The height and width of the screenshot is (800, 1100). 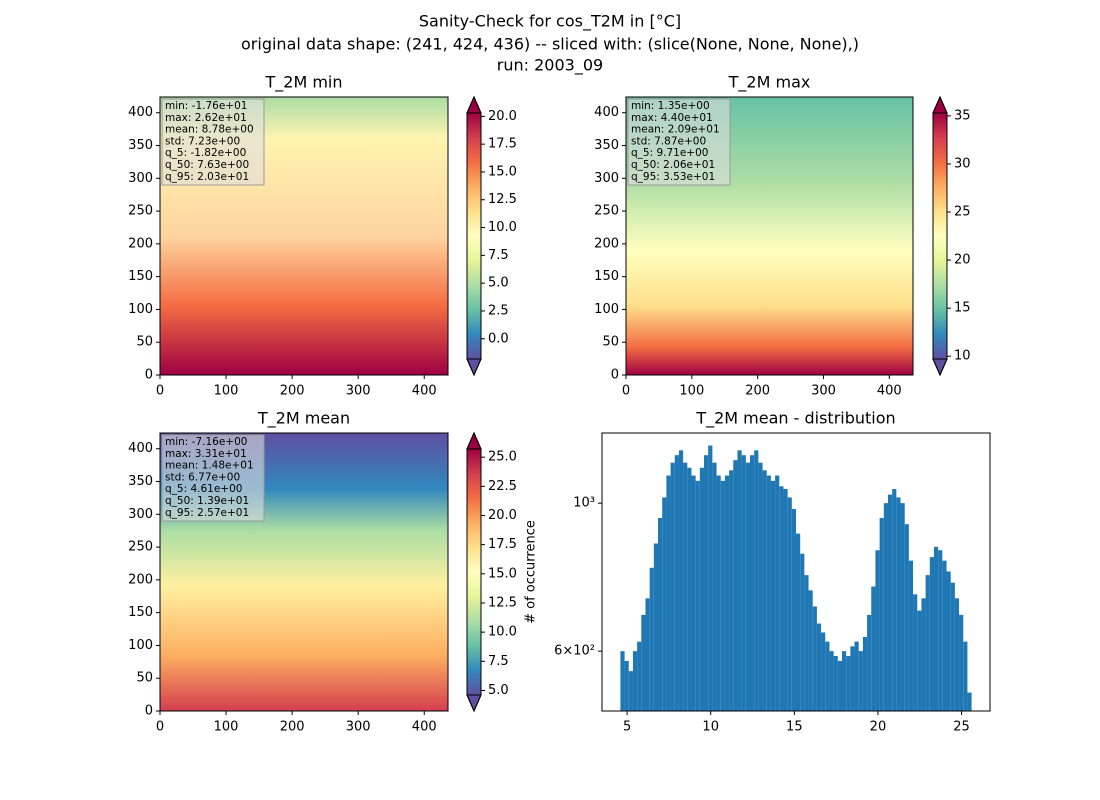 I want to click on colorbar-tick-label: 5.0, so click(x=498, y=283).